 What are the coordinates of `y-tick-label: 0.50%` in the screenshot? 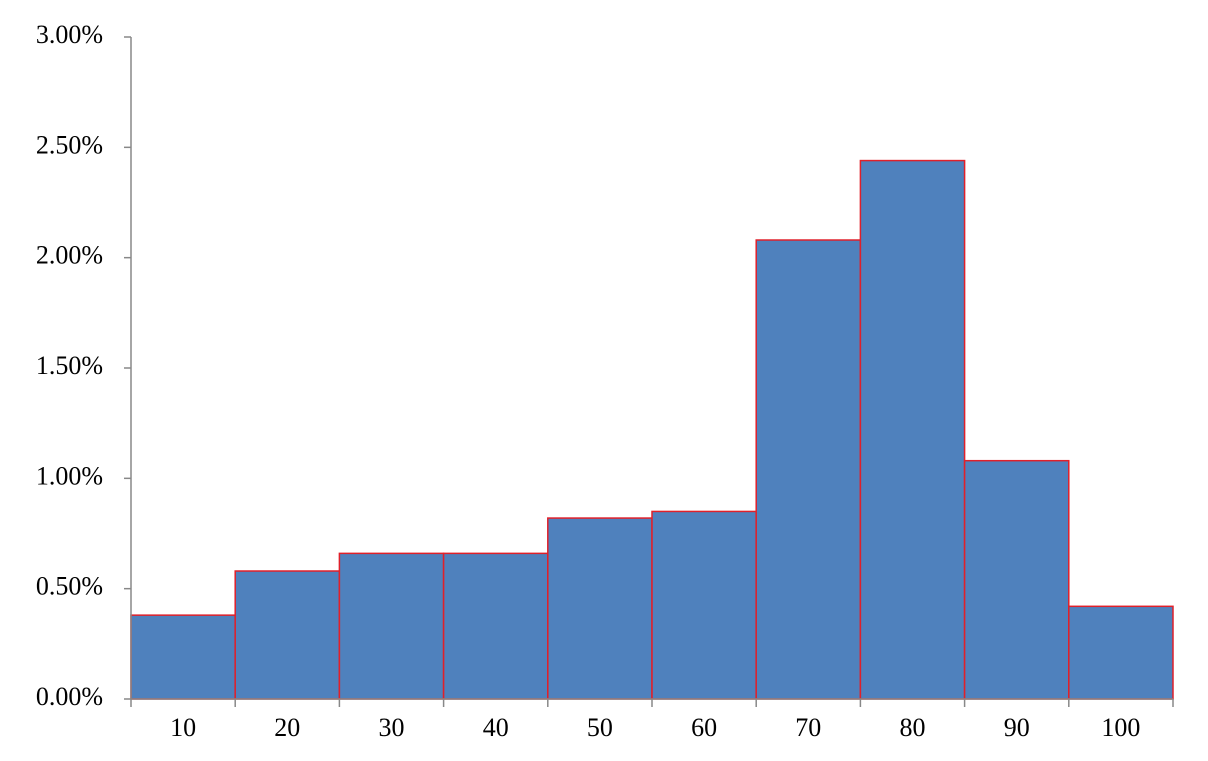 It's located at (69, 586).